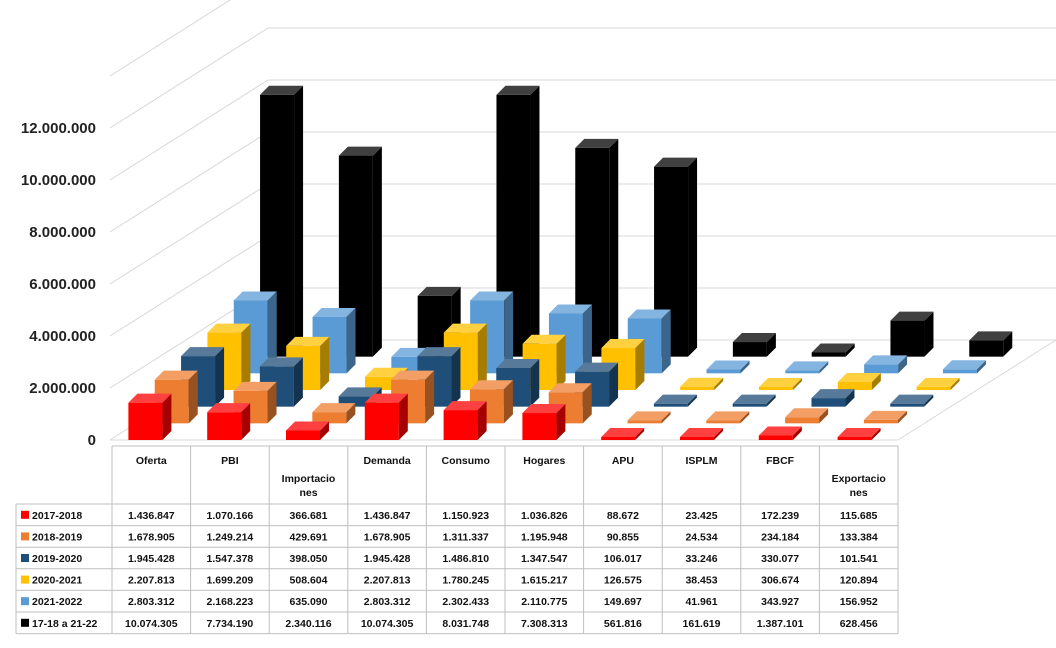 The height and width of the screenshot is (648, 1056). What do you see at coordinates (623, 559) in the screenshot?
I see `data-label: 106.017` at bounding box center [623, 559].